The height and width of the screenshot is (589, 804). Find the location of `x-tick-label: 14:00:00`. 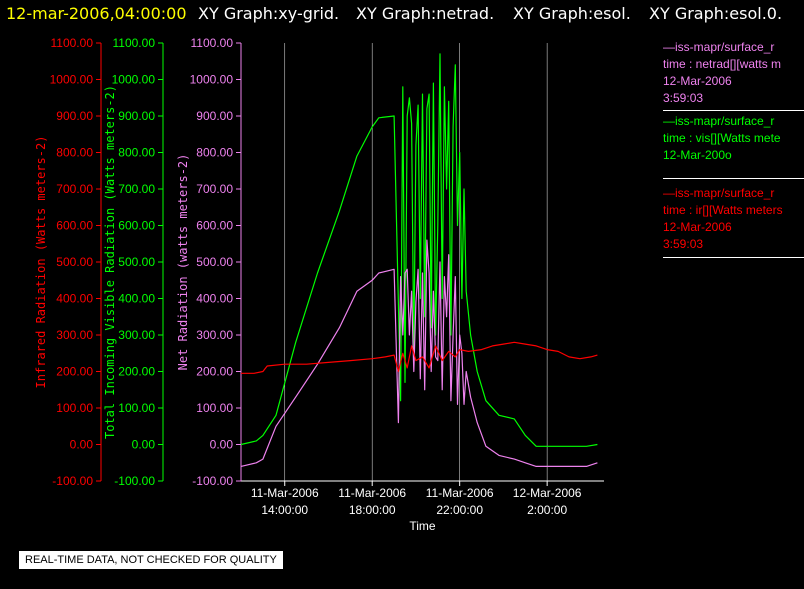

x-tick-label: 14:00:00 is located at coordinates (284, 510).